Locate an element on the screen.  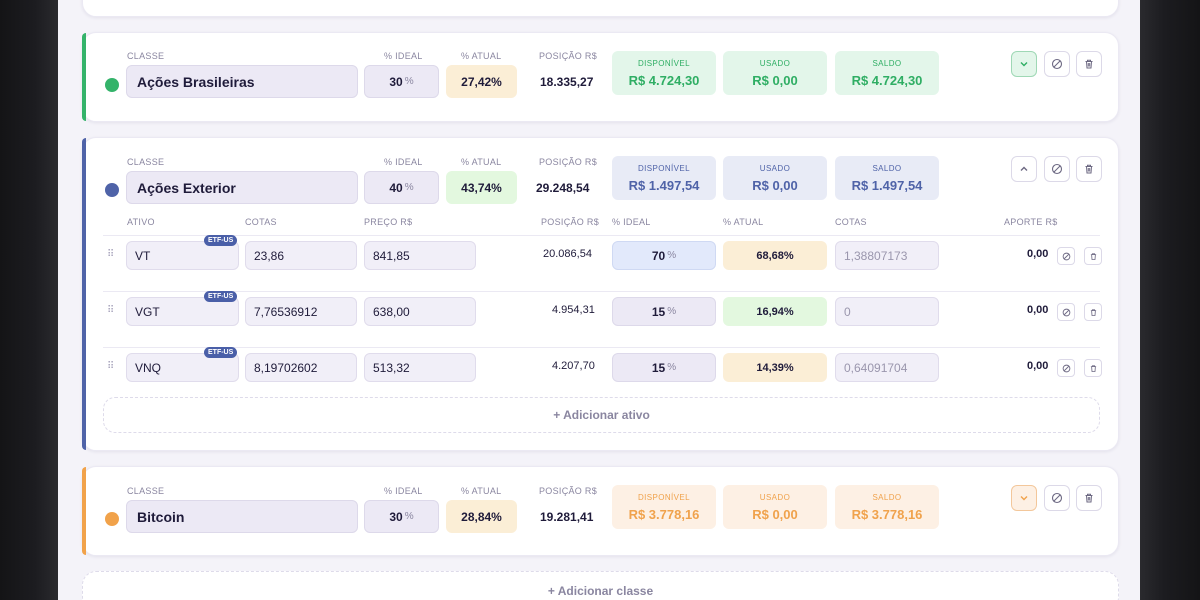
chevron-down-icon is located at coordinates (1024, 498).